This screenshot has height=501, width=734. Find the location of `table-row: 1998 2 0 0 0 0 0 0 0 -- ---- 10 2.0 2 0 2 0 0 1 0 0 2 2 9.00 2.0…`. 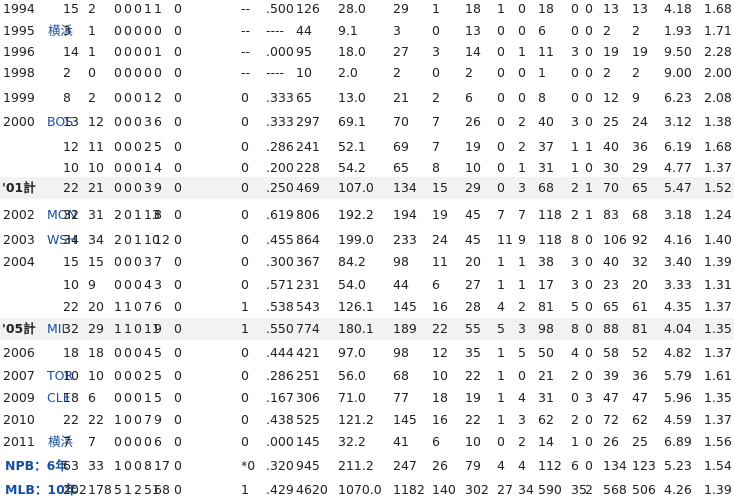

table-row: 1998 2 0 0 0 0 0 0 0 -- ---- 10 2.0 2 0 2 0 0 1 0 0 2 2 9.00 2.0… is located at coordinates (367, 73).